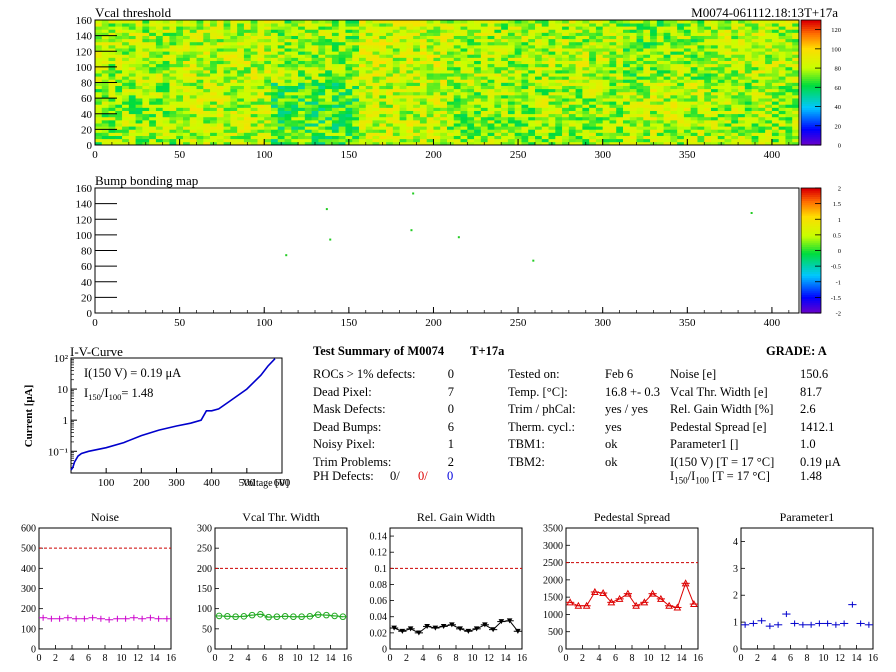 The width and height of the screenshot is (896, 672). What do you see at coordinates (533, 260) in the screenshot?
I see `dead-bump-point` at bounding box center [533, 260].